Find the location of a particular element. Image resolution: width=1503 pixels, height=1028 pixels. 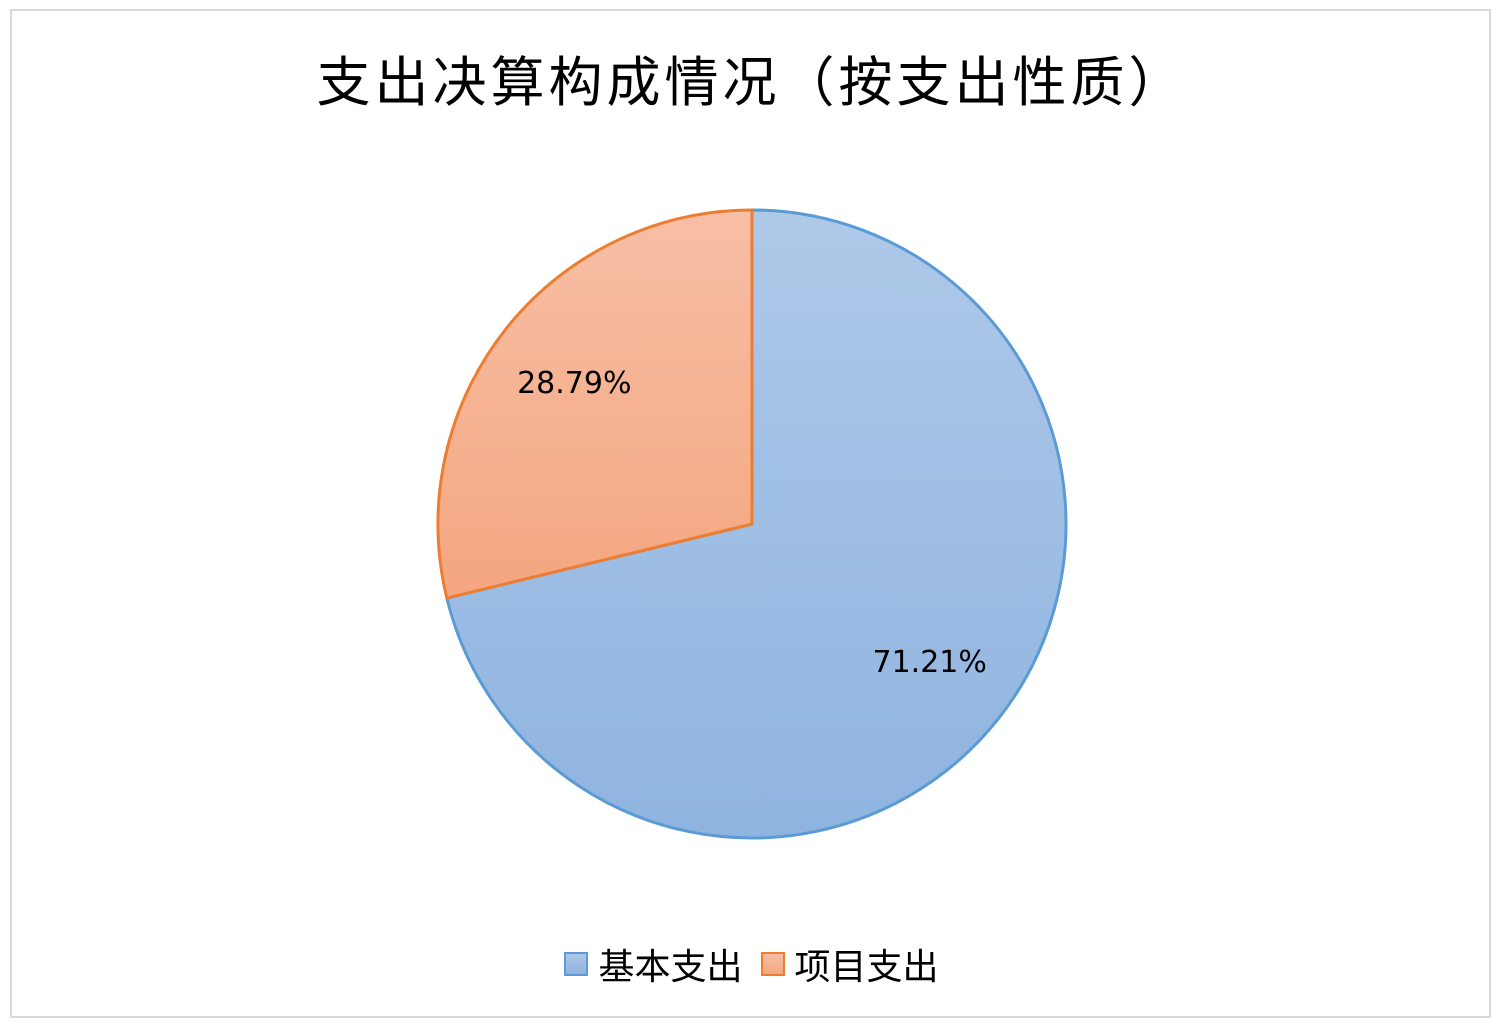

slice-label-basic: 71.21% is located at coordinates (930, 662).